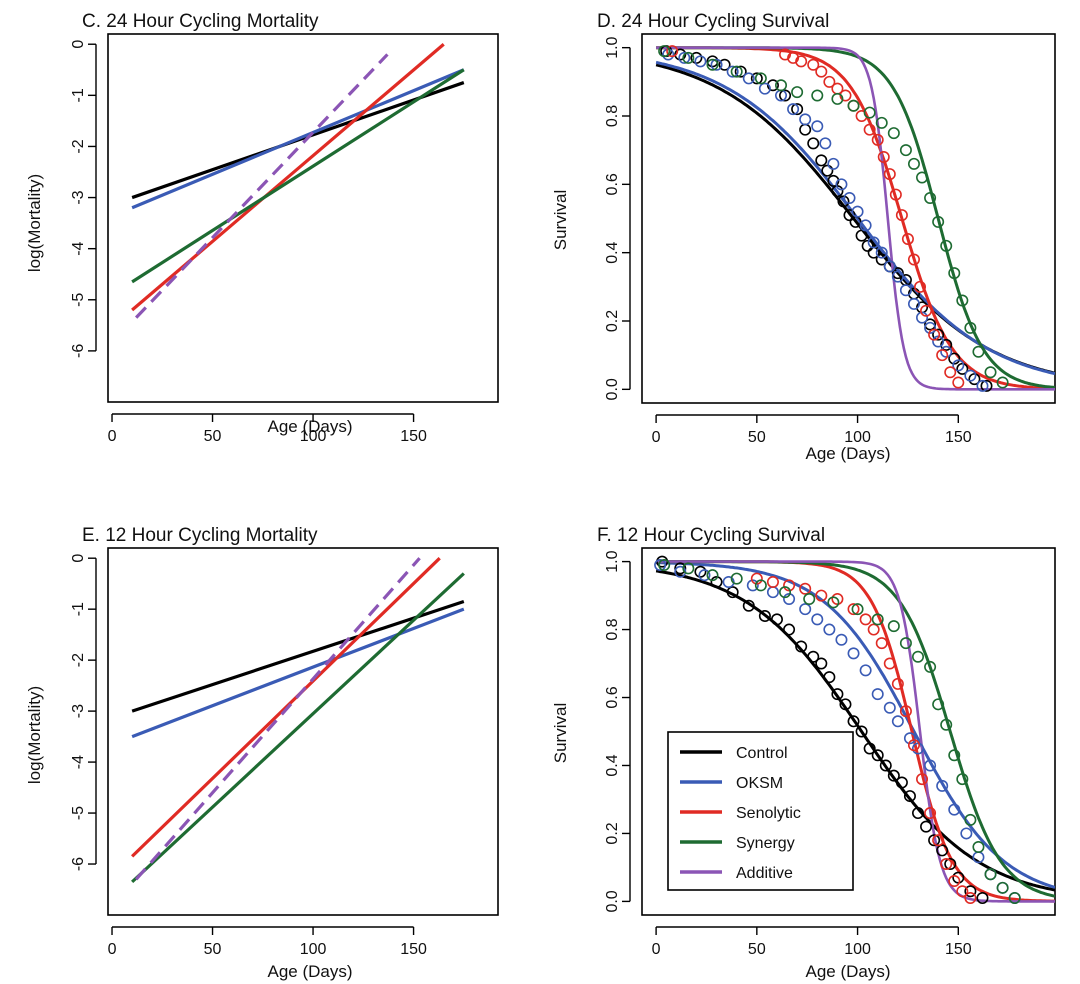  What do you see at coordinates (759, 783) in the screenshot?
I see `legend-label-oksm: OKSM` at bounding box center [759, 783].